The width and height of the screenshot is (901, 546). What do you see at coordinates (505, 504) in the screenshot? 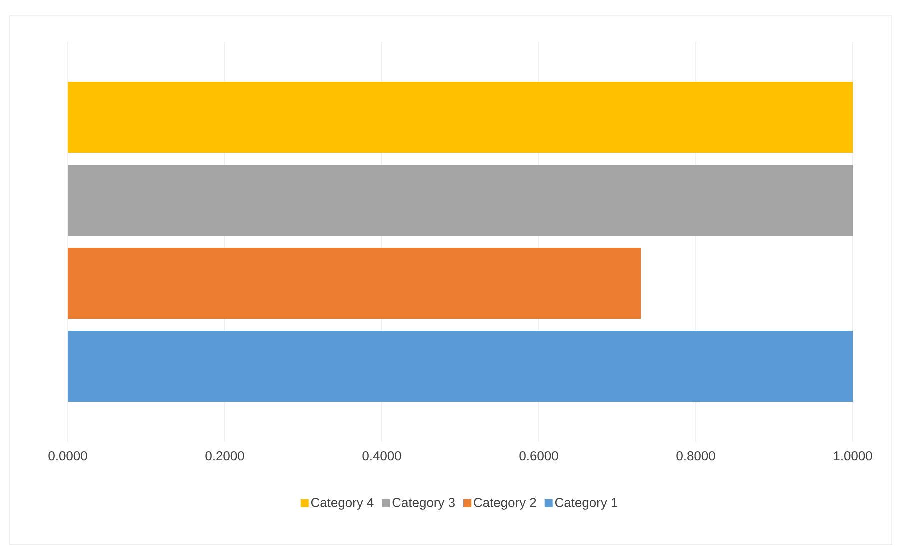
I see `legend-label: Category 2` at bounding box center [505, 504].